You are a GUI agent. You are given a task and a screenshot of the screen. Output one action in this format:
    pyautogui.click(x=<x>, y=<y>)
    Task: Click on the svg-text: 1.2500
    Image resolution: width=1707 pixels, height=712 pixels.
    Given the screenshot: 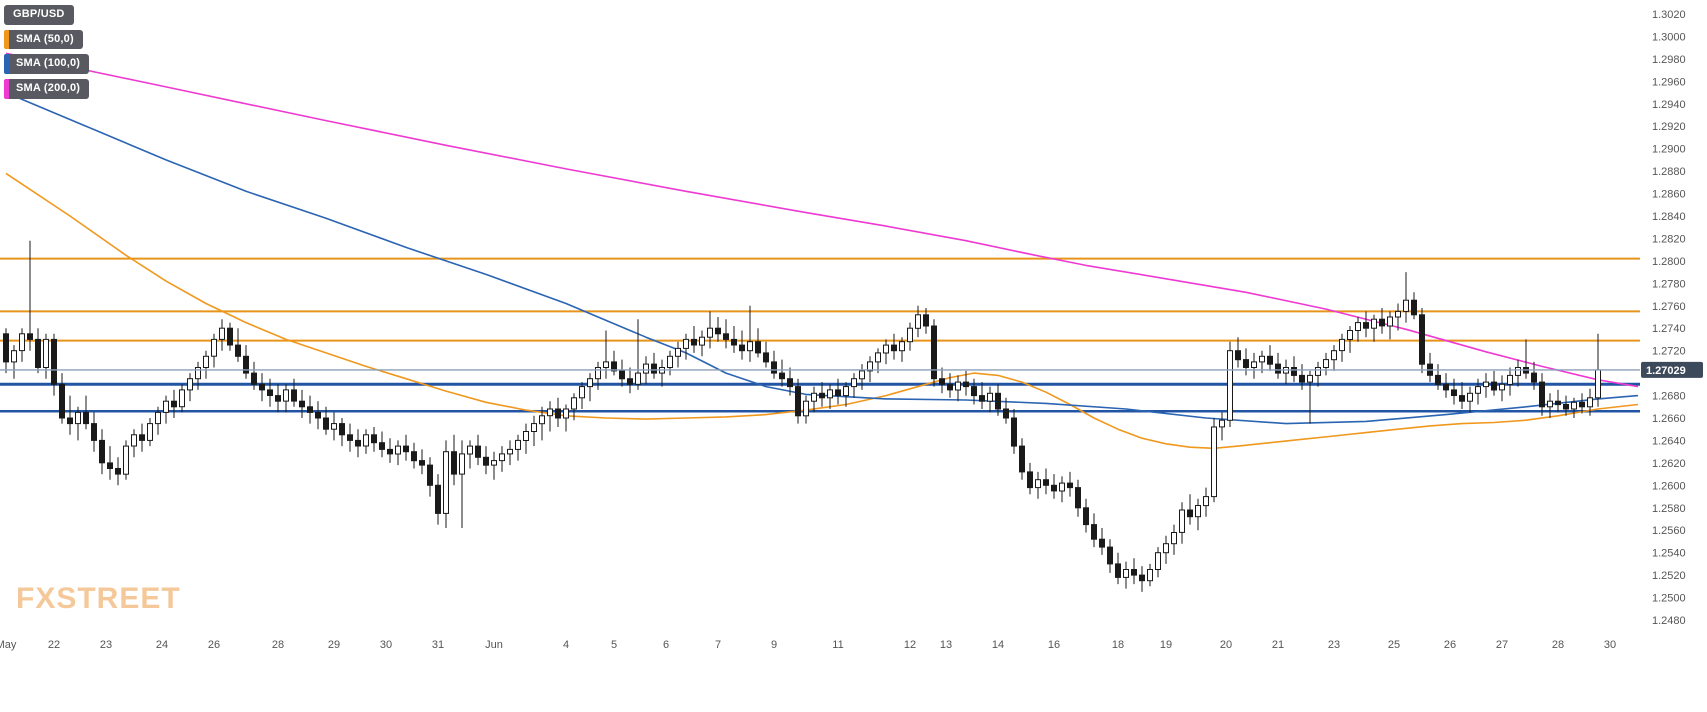 What is the action you would take?
    pyautogui.click(x=1669, y=599)
    